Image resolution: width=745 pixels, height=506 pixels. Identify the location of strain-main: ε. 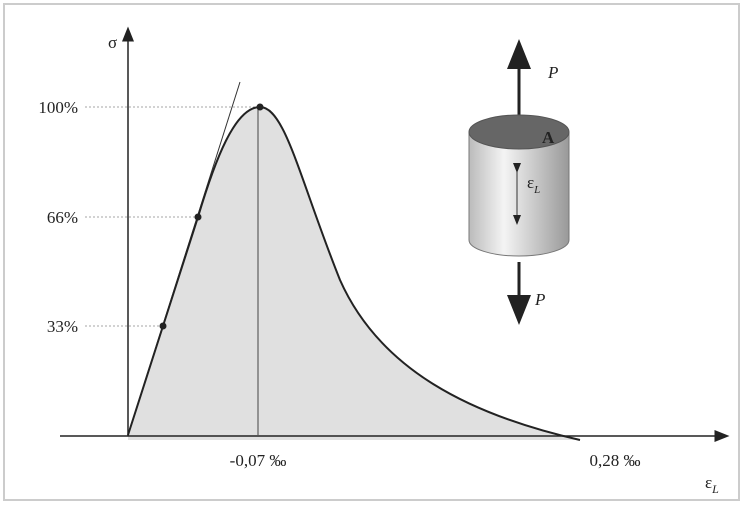
(530, 182).